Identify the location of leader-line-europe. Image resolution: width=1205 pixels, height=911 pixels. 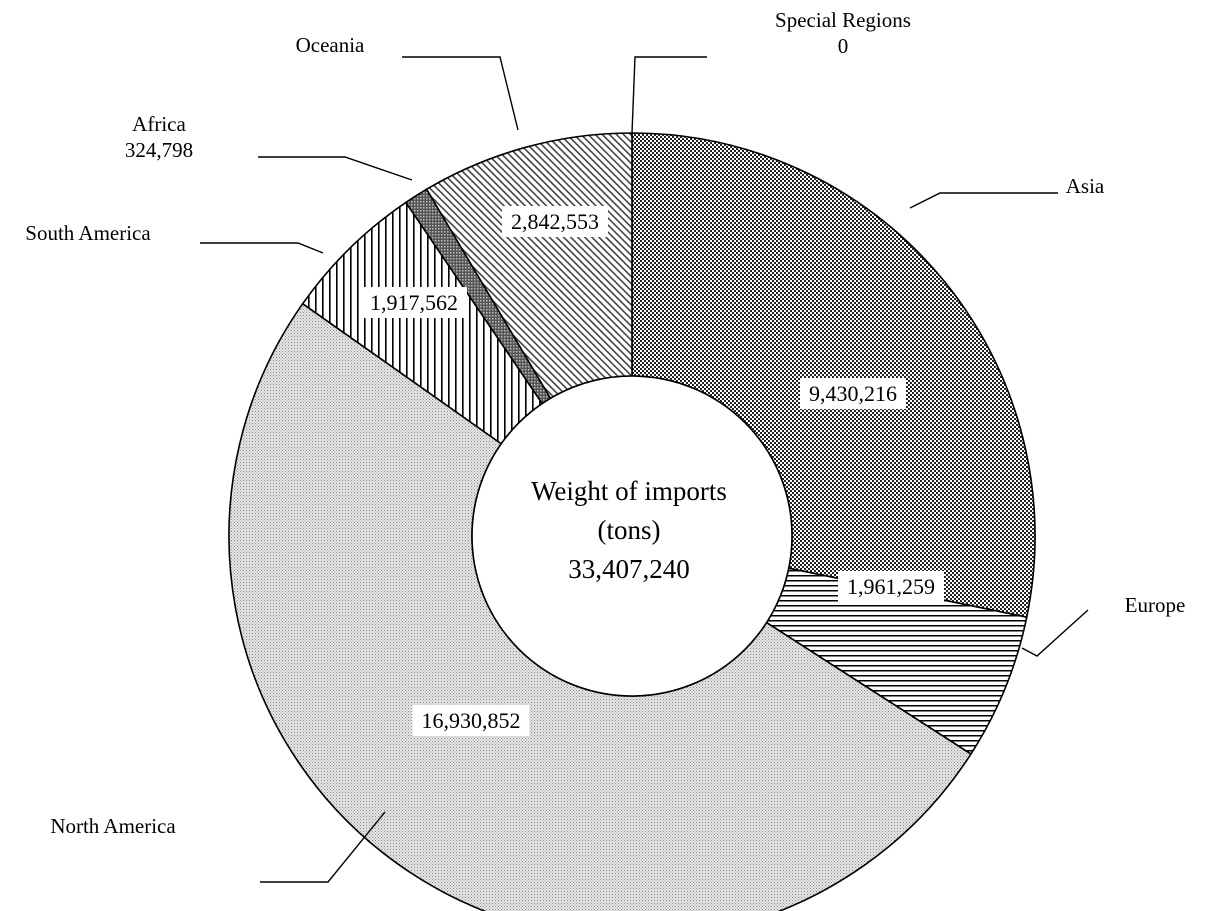
(1055, 633).